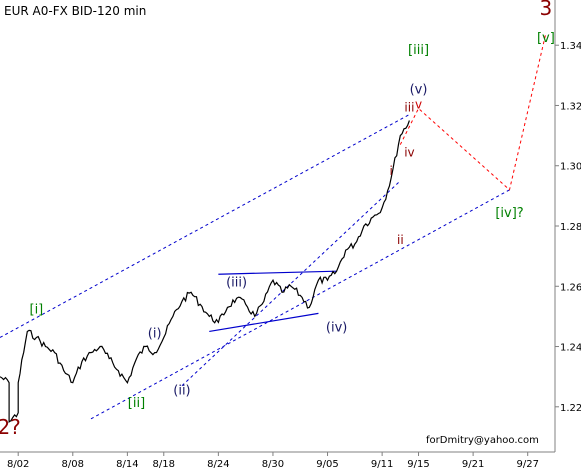  Describe the element at coordinates (37, 309) in the screenshot. I see `wave-label: [i]` at that location.